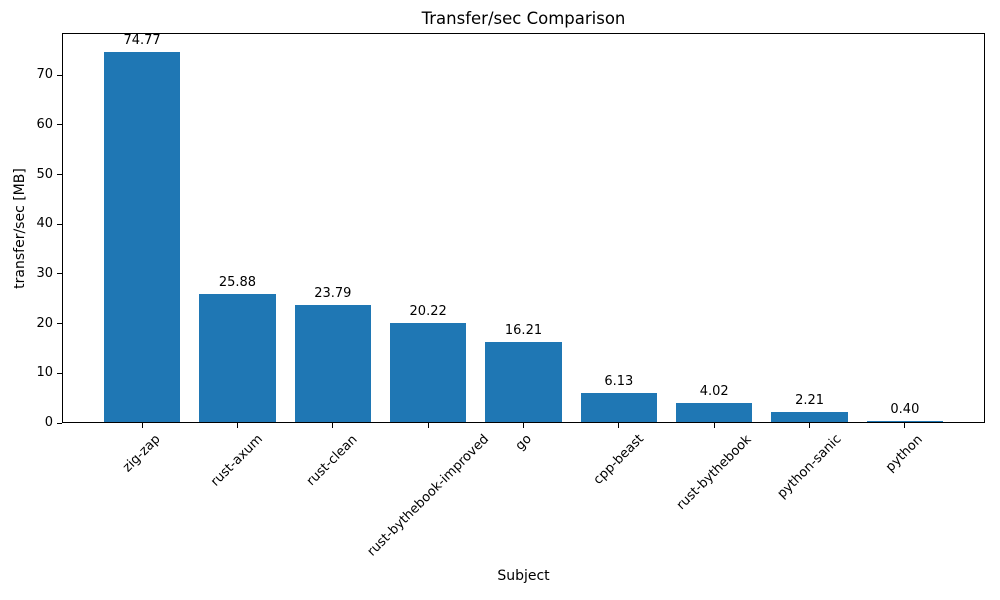 This screenshot has height=600, width=1000. Describe the element at coordinates (905, 409) in the screenshot. I see `bar-value-label: 0.40` at that location.